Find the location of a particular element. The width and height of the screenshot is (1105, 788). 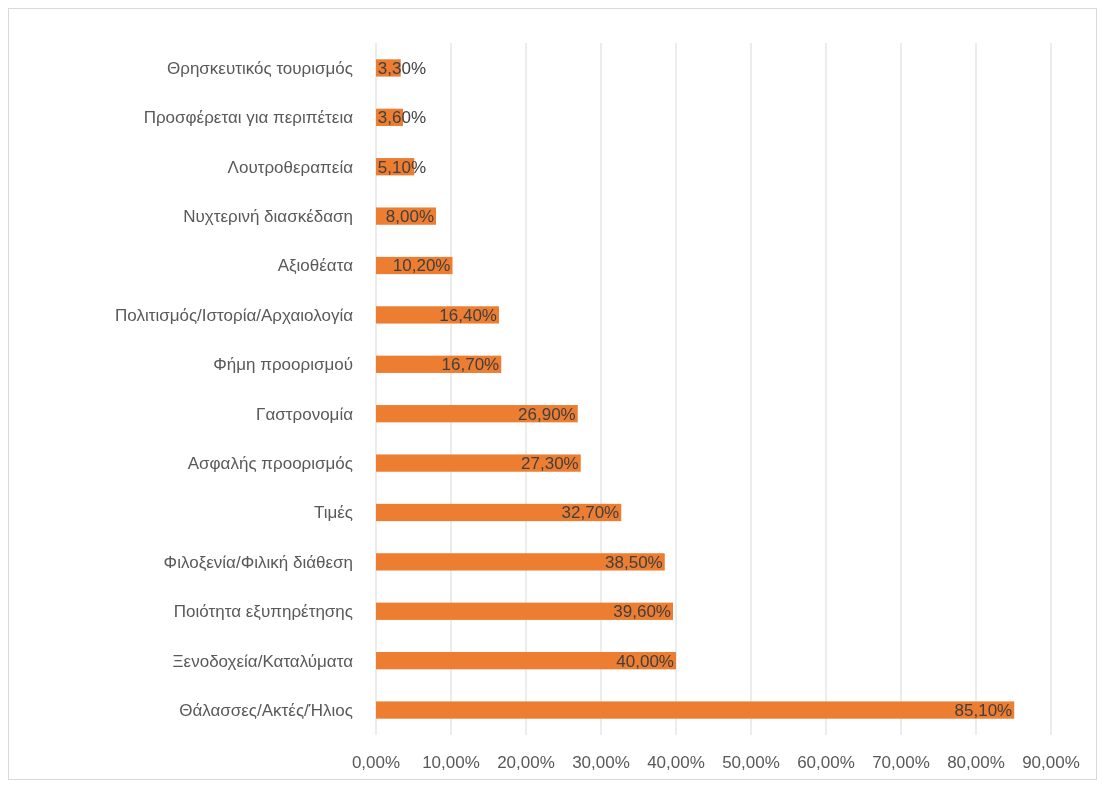

data-label: 39,60% is located at coordinates (642, 612).